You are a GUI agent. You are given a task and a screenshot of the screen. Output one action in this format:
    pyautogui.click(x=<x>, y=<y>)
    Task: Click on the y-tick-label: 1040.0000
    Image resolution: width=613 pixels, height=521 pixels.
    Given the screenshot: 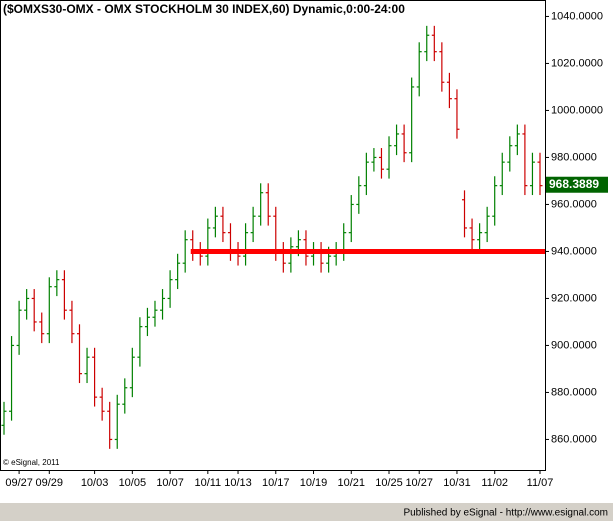 What is the action you would take?
    pyautogui.click(x=577, y=16)
    